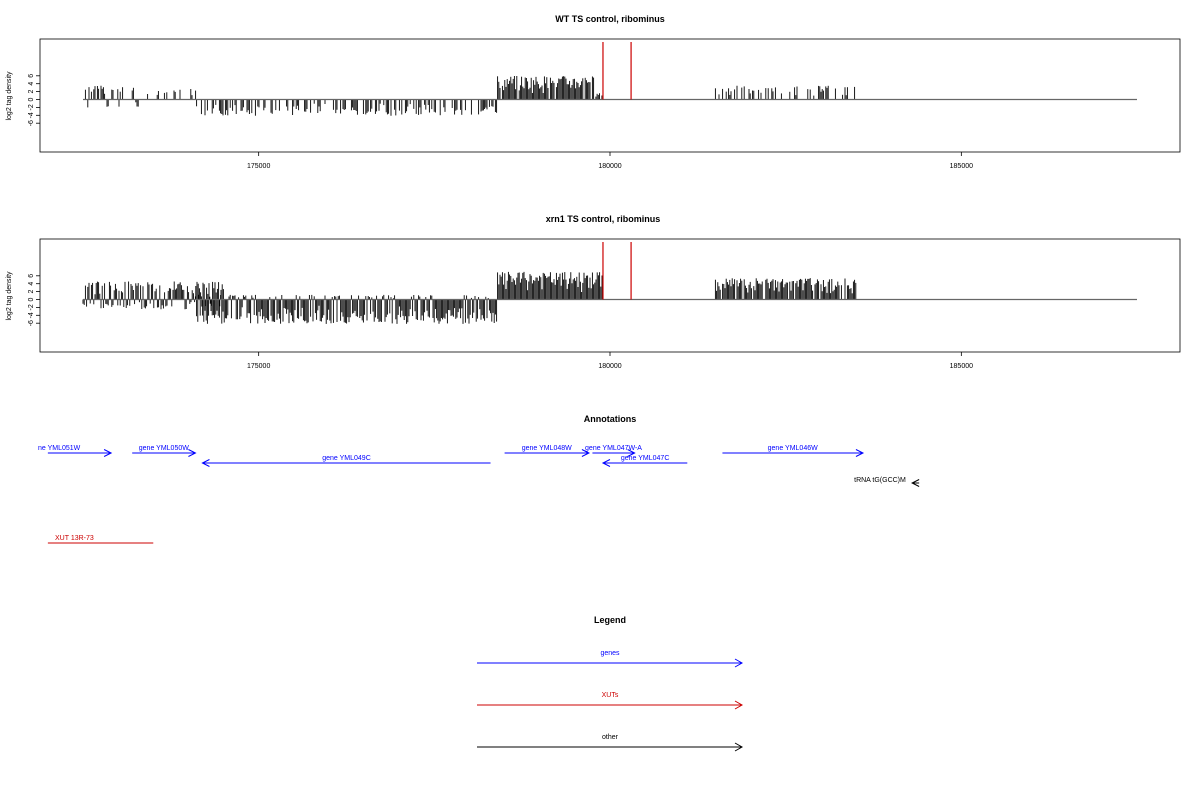 The width and height of the screenshot is (1200, 800). I want to click on annotation-feature: gene YML047C, so click(644, 461).